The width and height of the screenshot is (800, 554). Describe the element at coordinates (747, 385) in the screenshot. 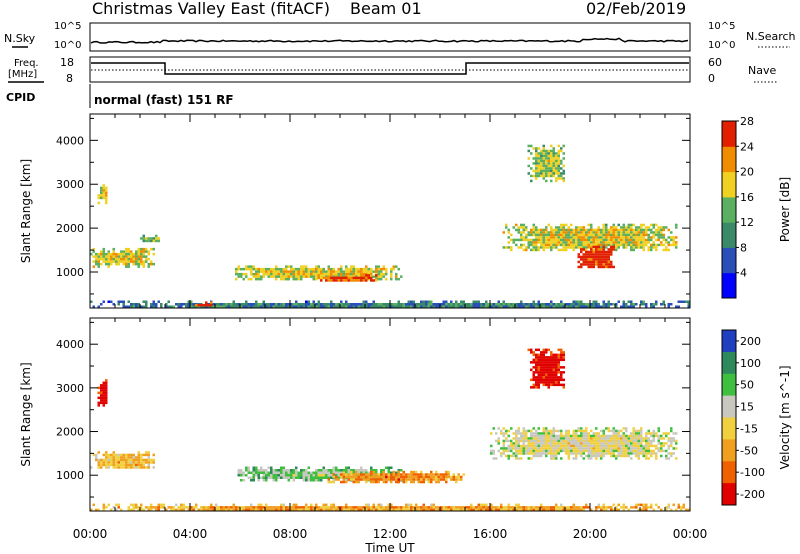

I see `colorbar-tick-label: 50` at that location.